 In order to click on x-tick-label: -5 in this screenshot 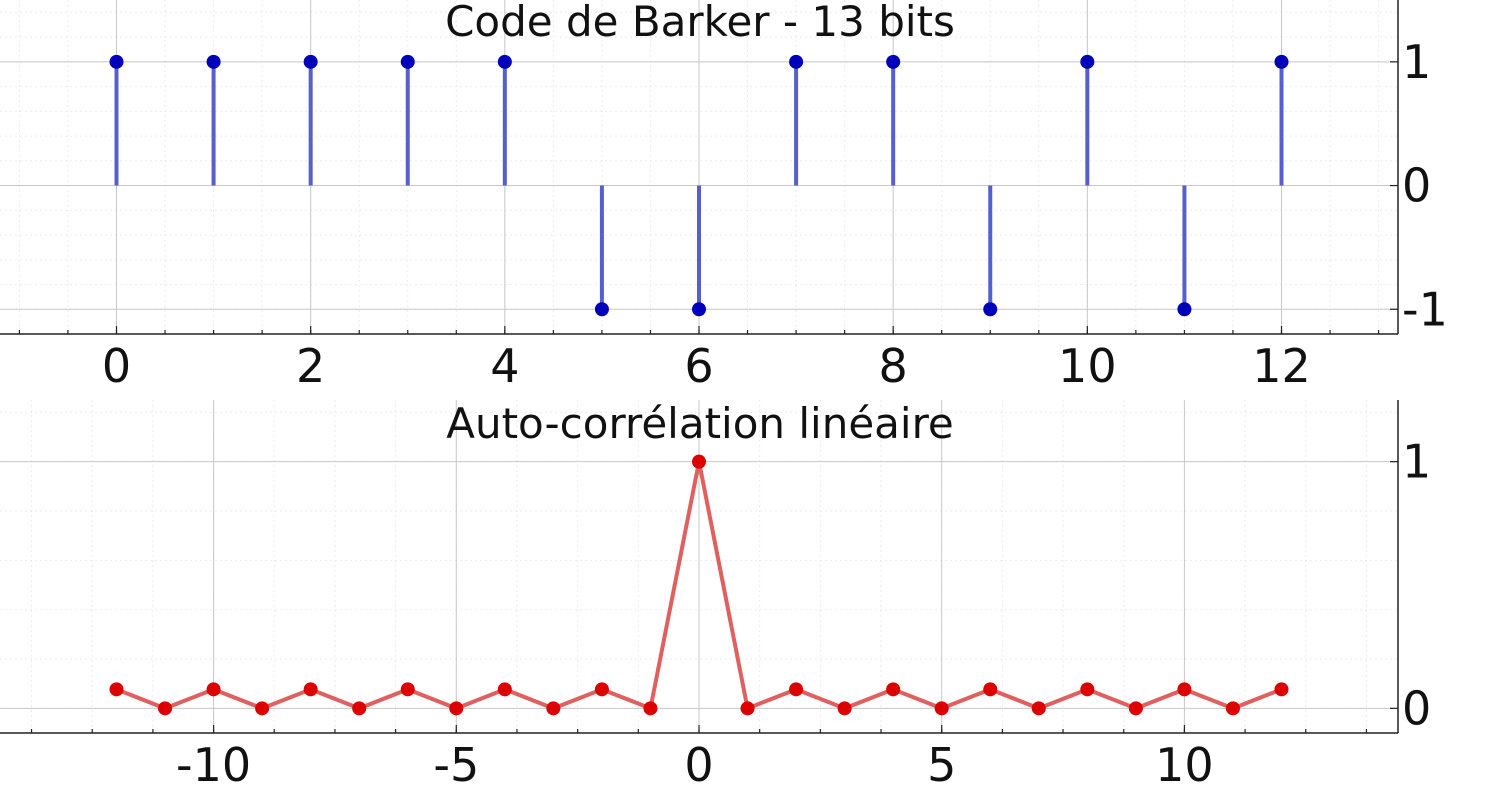, I will do `click(456, 765)`.